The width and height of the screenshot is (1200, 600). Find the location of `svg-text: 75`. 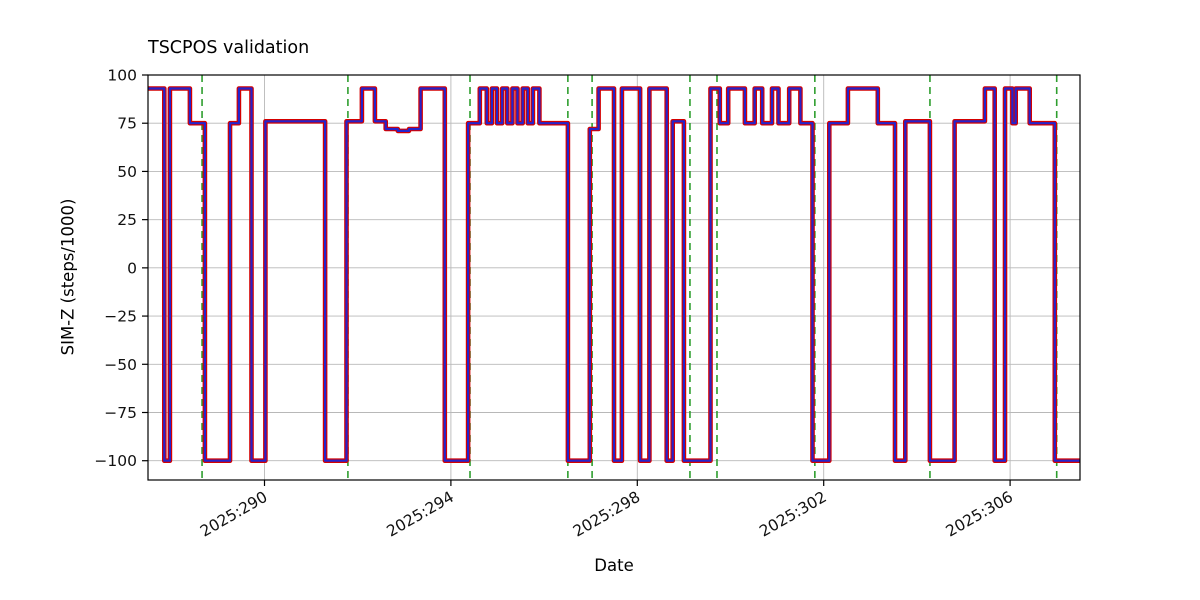

svg-text: 75 is located at coordinates (127, 124).